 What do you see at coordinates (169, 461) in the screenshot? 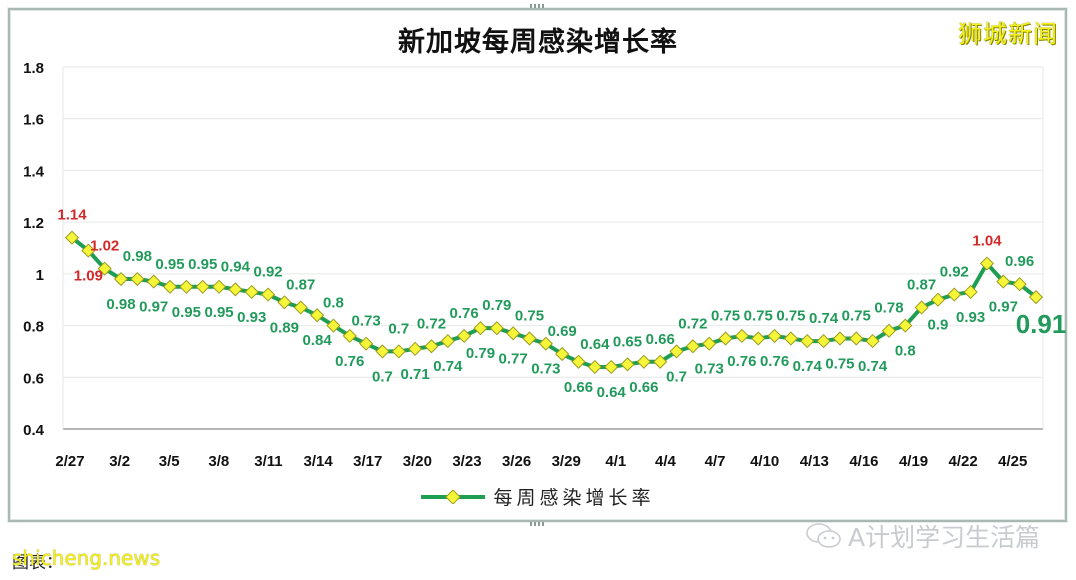
I see `x-tick-label: 3/5` at bounding box center [169, 461].